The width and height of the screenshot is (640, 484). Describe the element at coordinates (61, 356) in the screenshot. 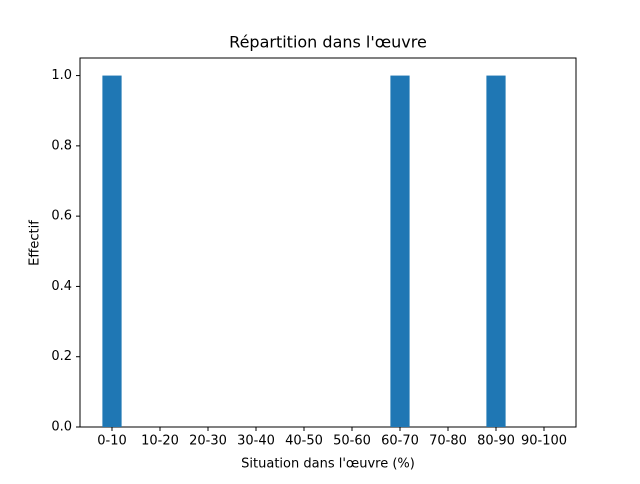

I see `y-tick-label: 0.2` at that location.